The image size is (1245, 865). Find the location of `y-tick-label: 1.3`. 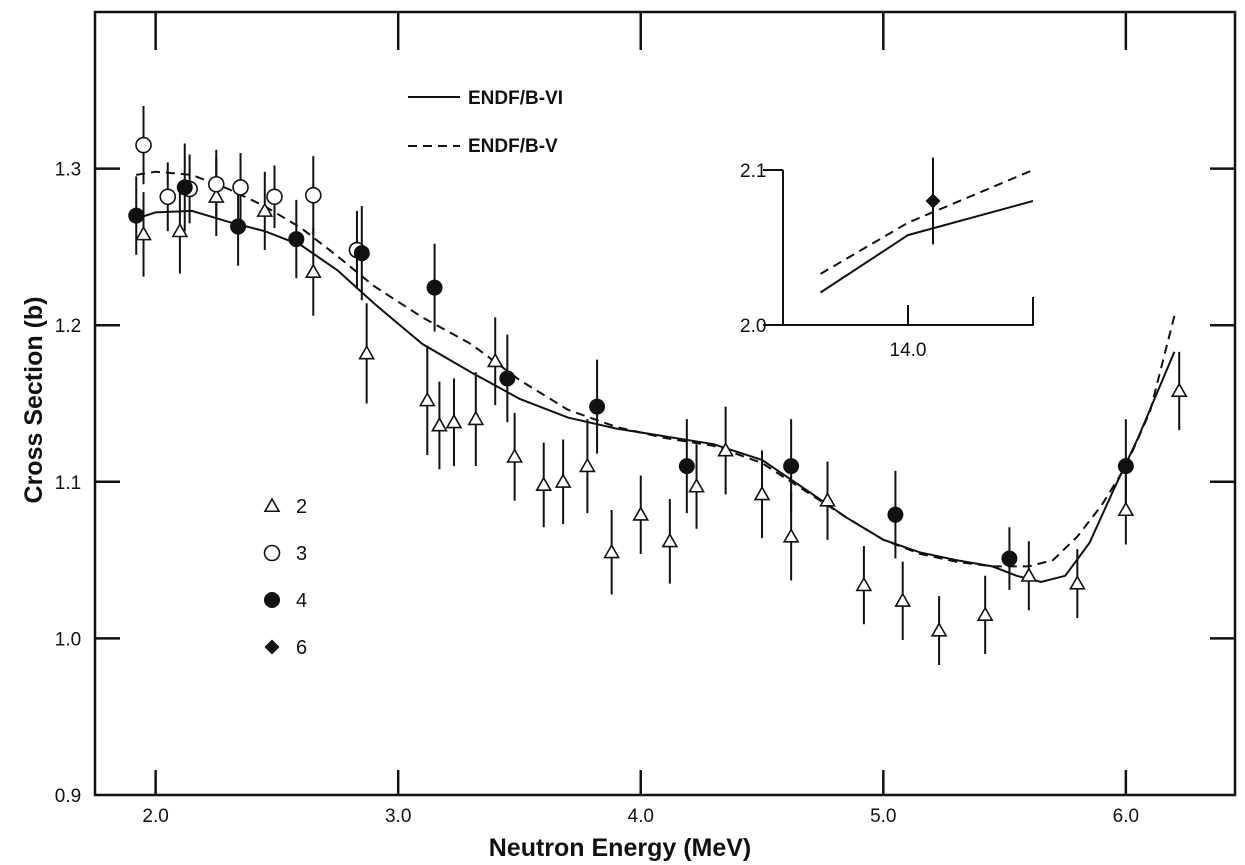

y-tick-label: 1.3 is located at coordinates (68, 170).